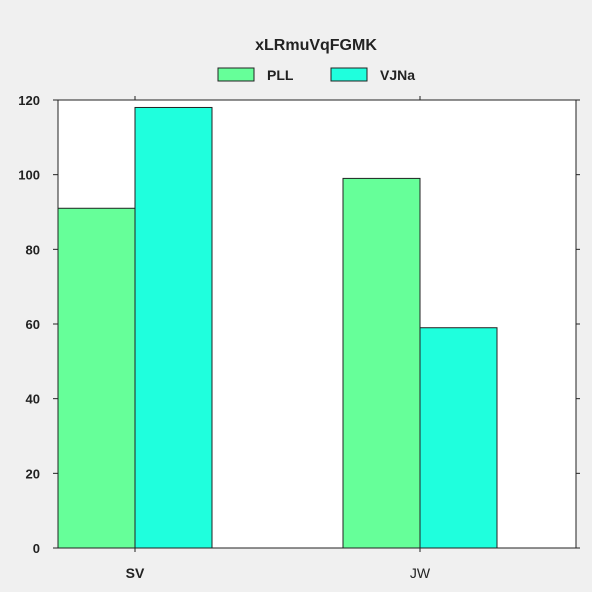 This screenshot has width=592, height=592. I want to click on legend-label-vjna: VJNa, so click(397, 75).